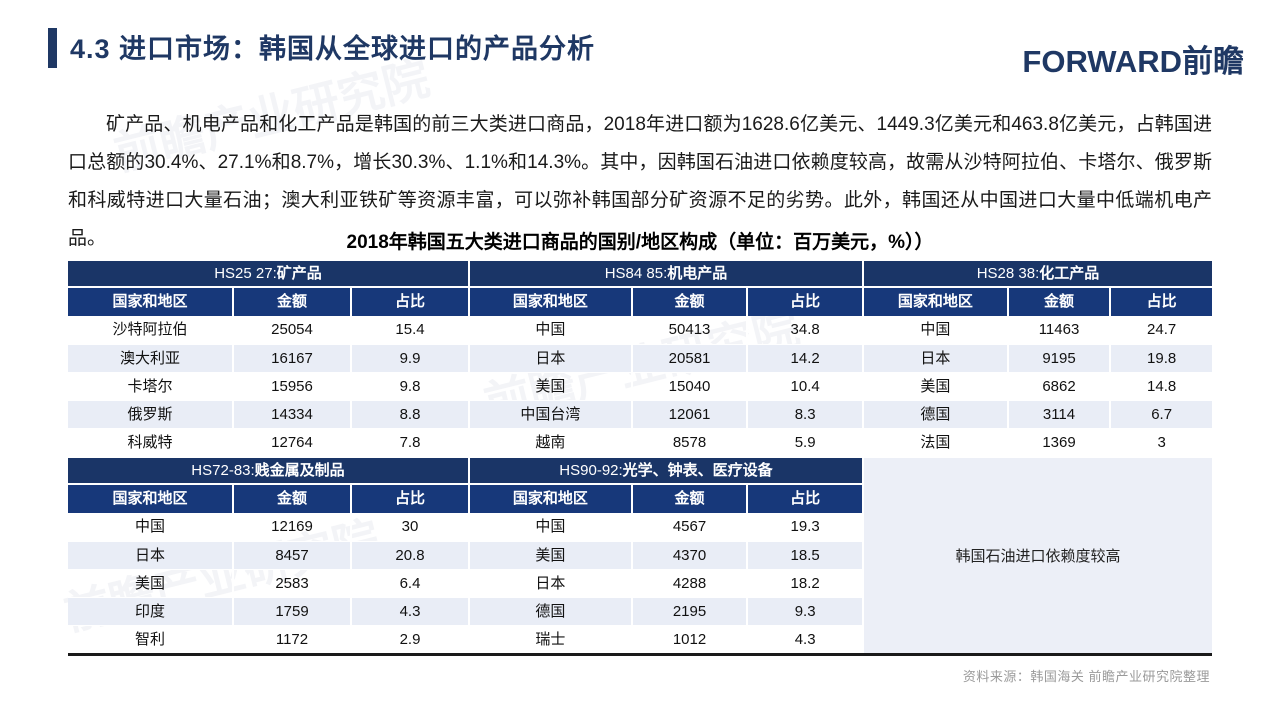 Image resolution: width=1280 pixels, height=705 pixels. Describe the element at coordinates (688, 442) in the screenshot. I see `table-cell: 8578` at that location.